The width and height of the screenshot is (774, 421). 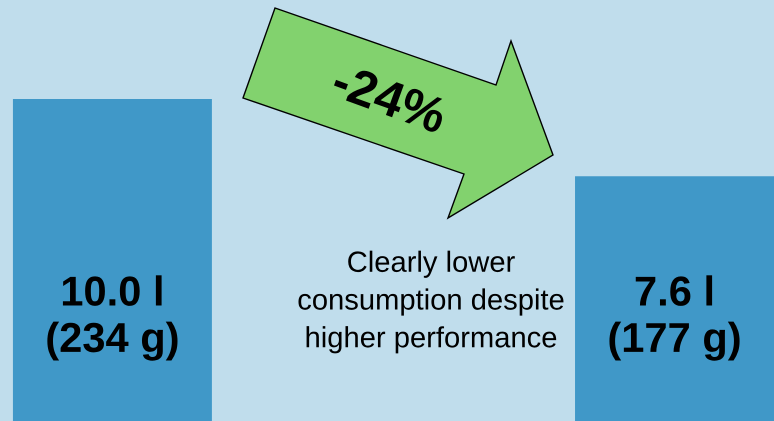 I want to click on data-label: 10.0 l (234 g), so click(x=112, y=318).